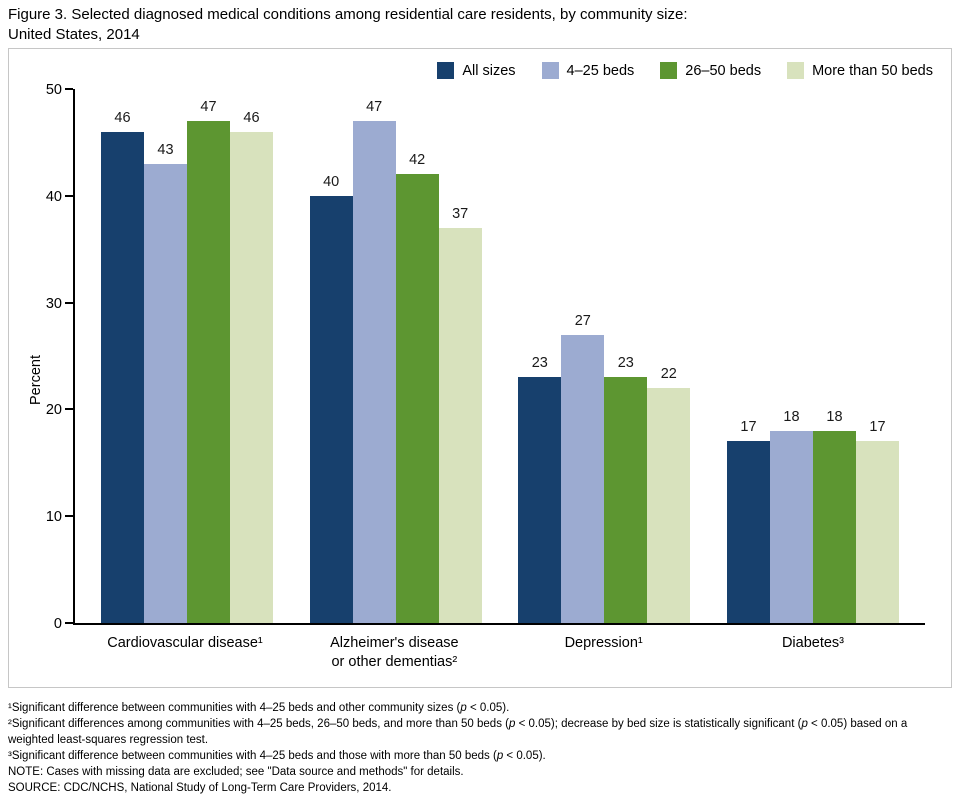  Describe the element at coordinates (53, 303) in the screenshot. I see `y-axis-tick-label: 30` at that location.